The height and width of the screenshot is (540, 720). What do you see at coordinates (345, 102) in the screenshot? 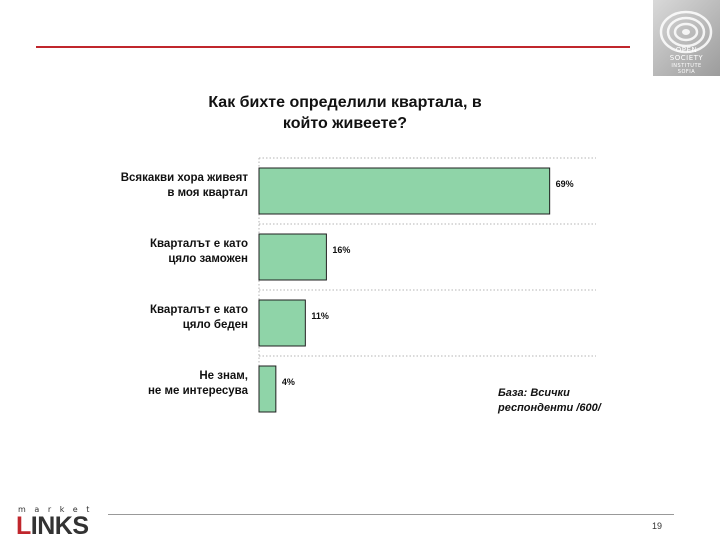
I see `chart-title-line-1: Как бихте определили квартала, в` at bounding box center [345, 102].